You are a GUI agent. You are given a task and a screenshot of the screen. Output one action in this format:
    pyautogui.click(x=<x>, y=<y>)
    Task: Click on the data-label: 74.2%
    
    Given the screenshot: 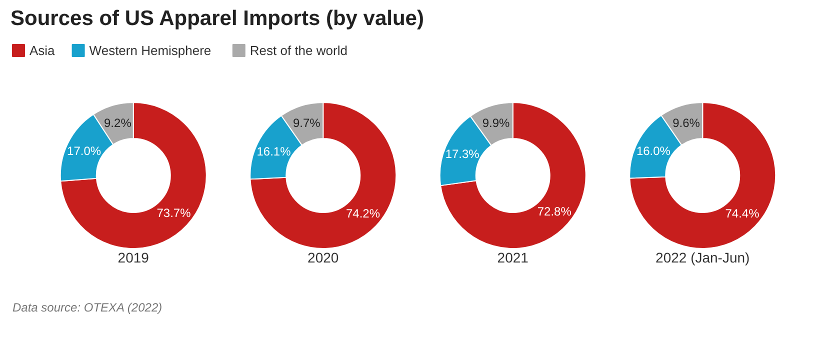 What is the action you would take?
    pyautogui.click(x=363, y=213)
    